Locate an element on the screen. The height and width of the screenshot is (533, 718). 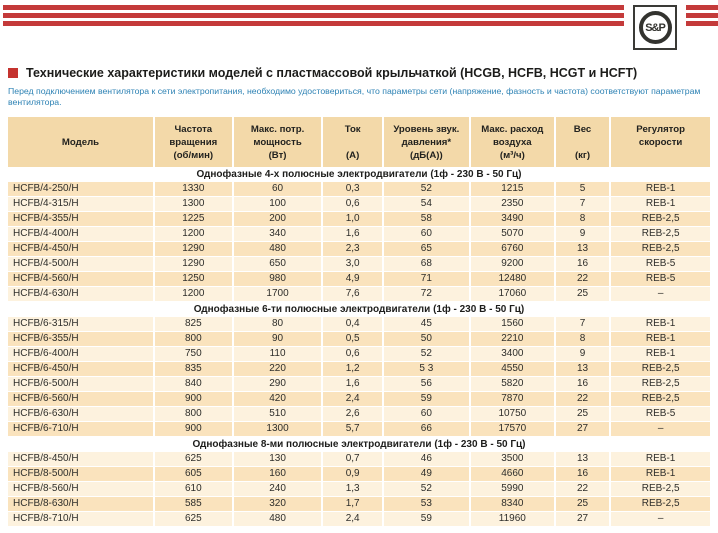
value-cell-airflow: 4550 is located at coordinates (511, 369).